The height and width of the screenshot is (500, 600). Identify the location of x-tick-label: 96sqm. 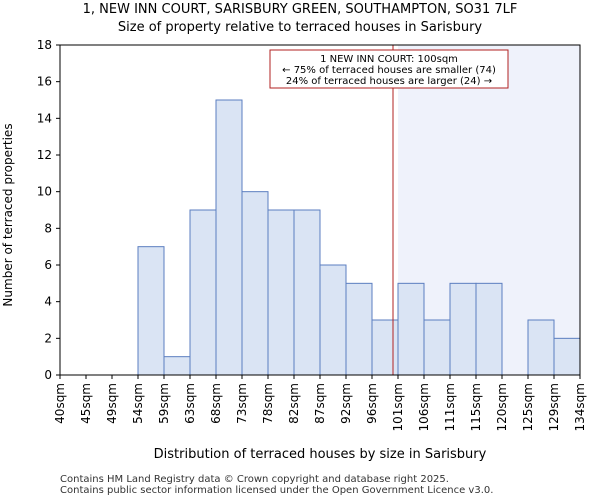
(372, 403).